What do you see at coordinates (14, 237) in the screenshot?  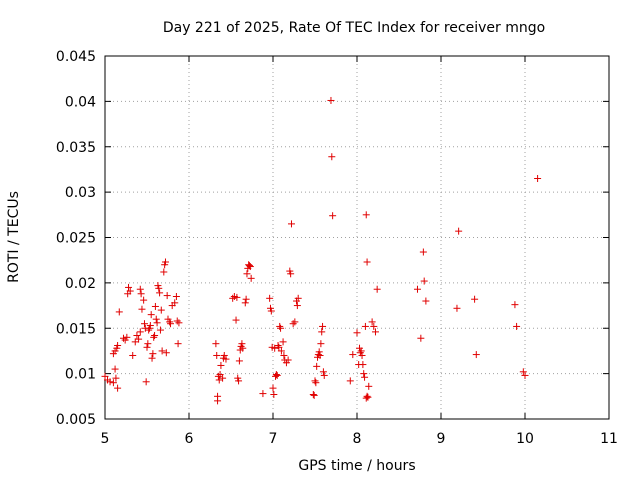 I see `y-axis-label: ROTI / TECUs` at bounding box center [14, 237].